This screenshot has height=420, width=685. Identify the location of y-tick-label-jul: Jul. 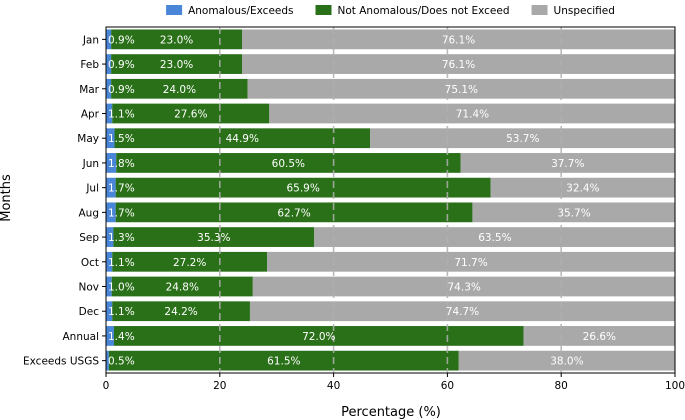
(92, 189).